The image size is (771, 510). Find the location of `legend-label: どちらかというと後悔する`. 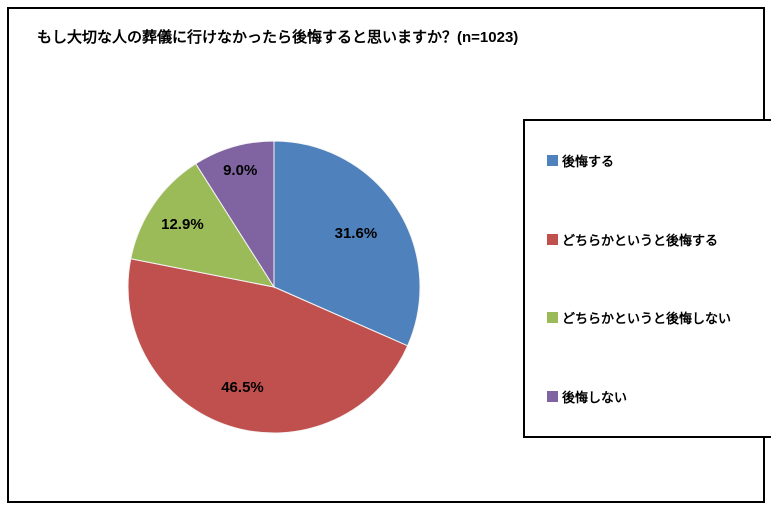

legend-label: どちらかというと後悔する is located at coordinates (640, 240).